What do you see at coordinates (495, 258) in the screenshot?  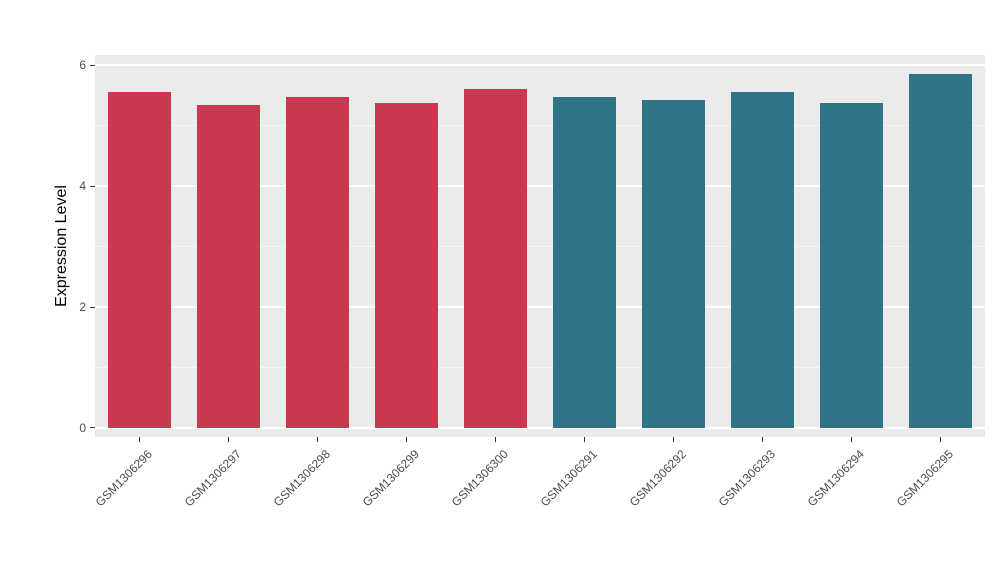 I see `bar-GSM1306300` at bounding box center [495, 258].